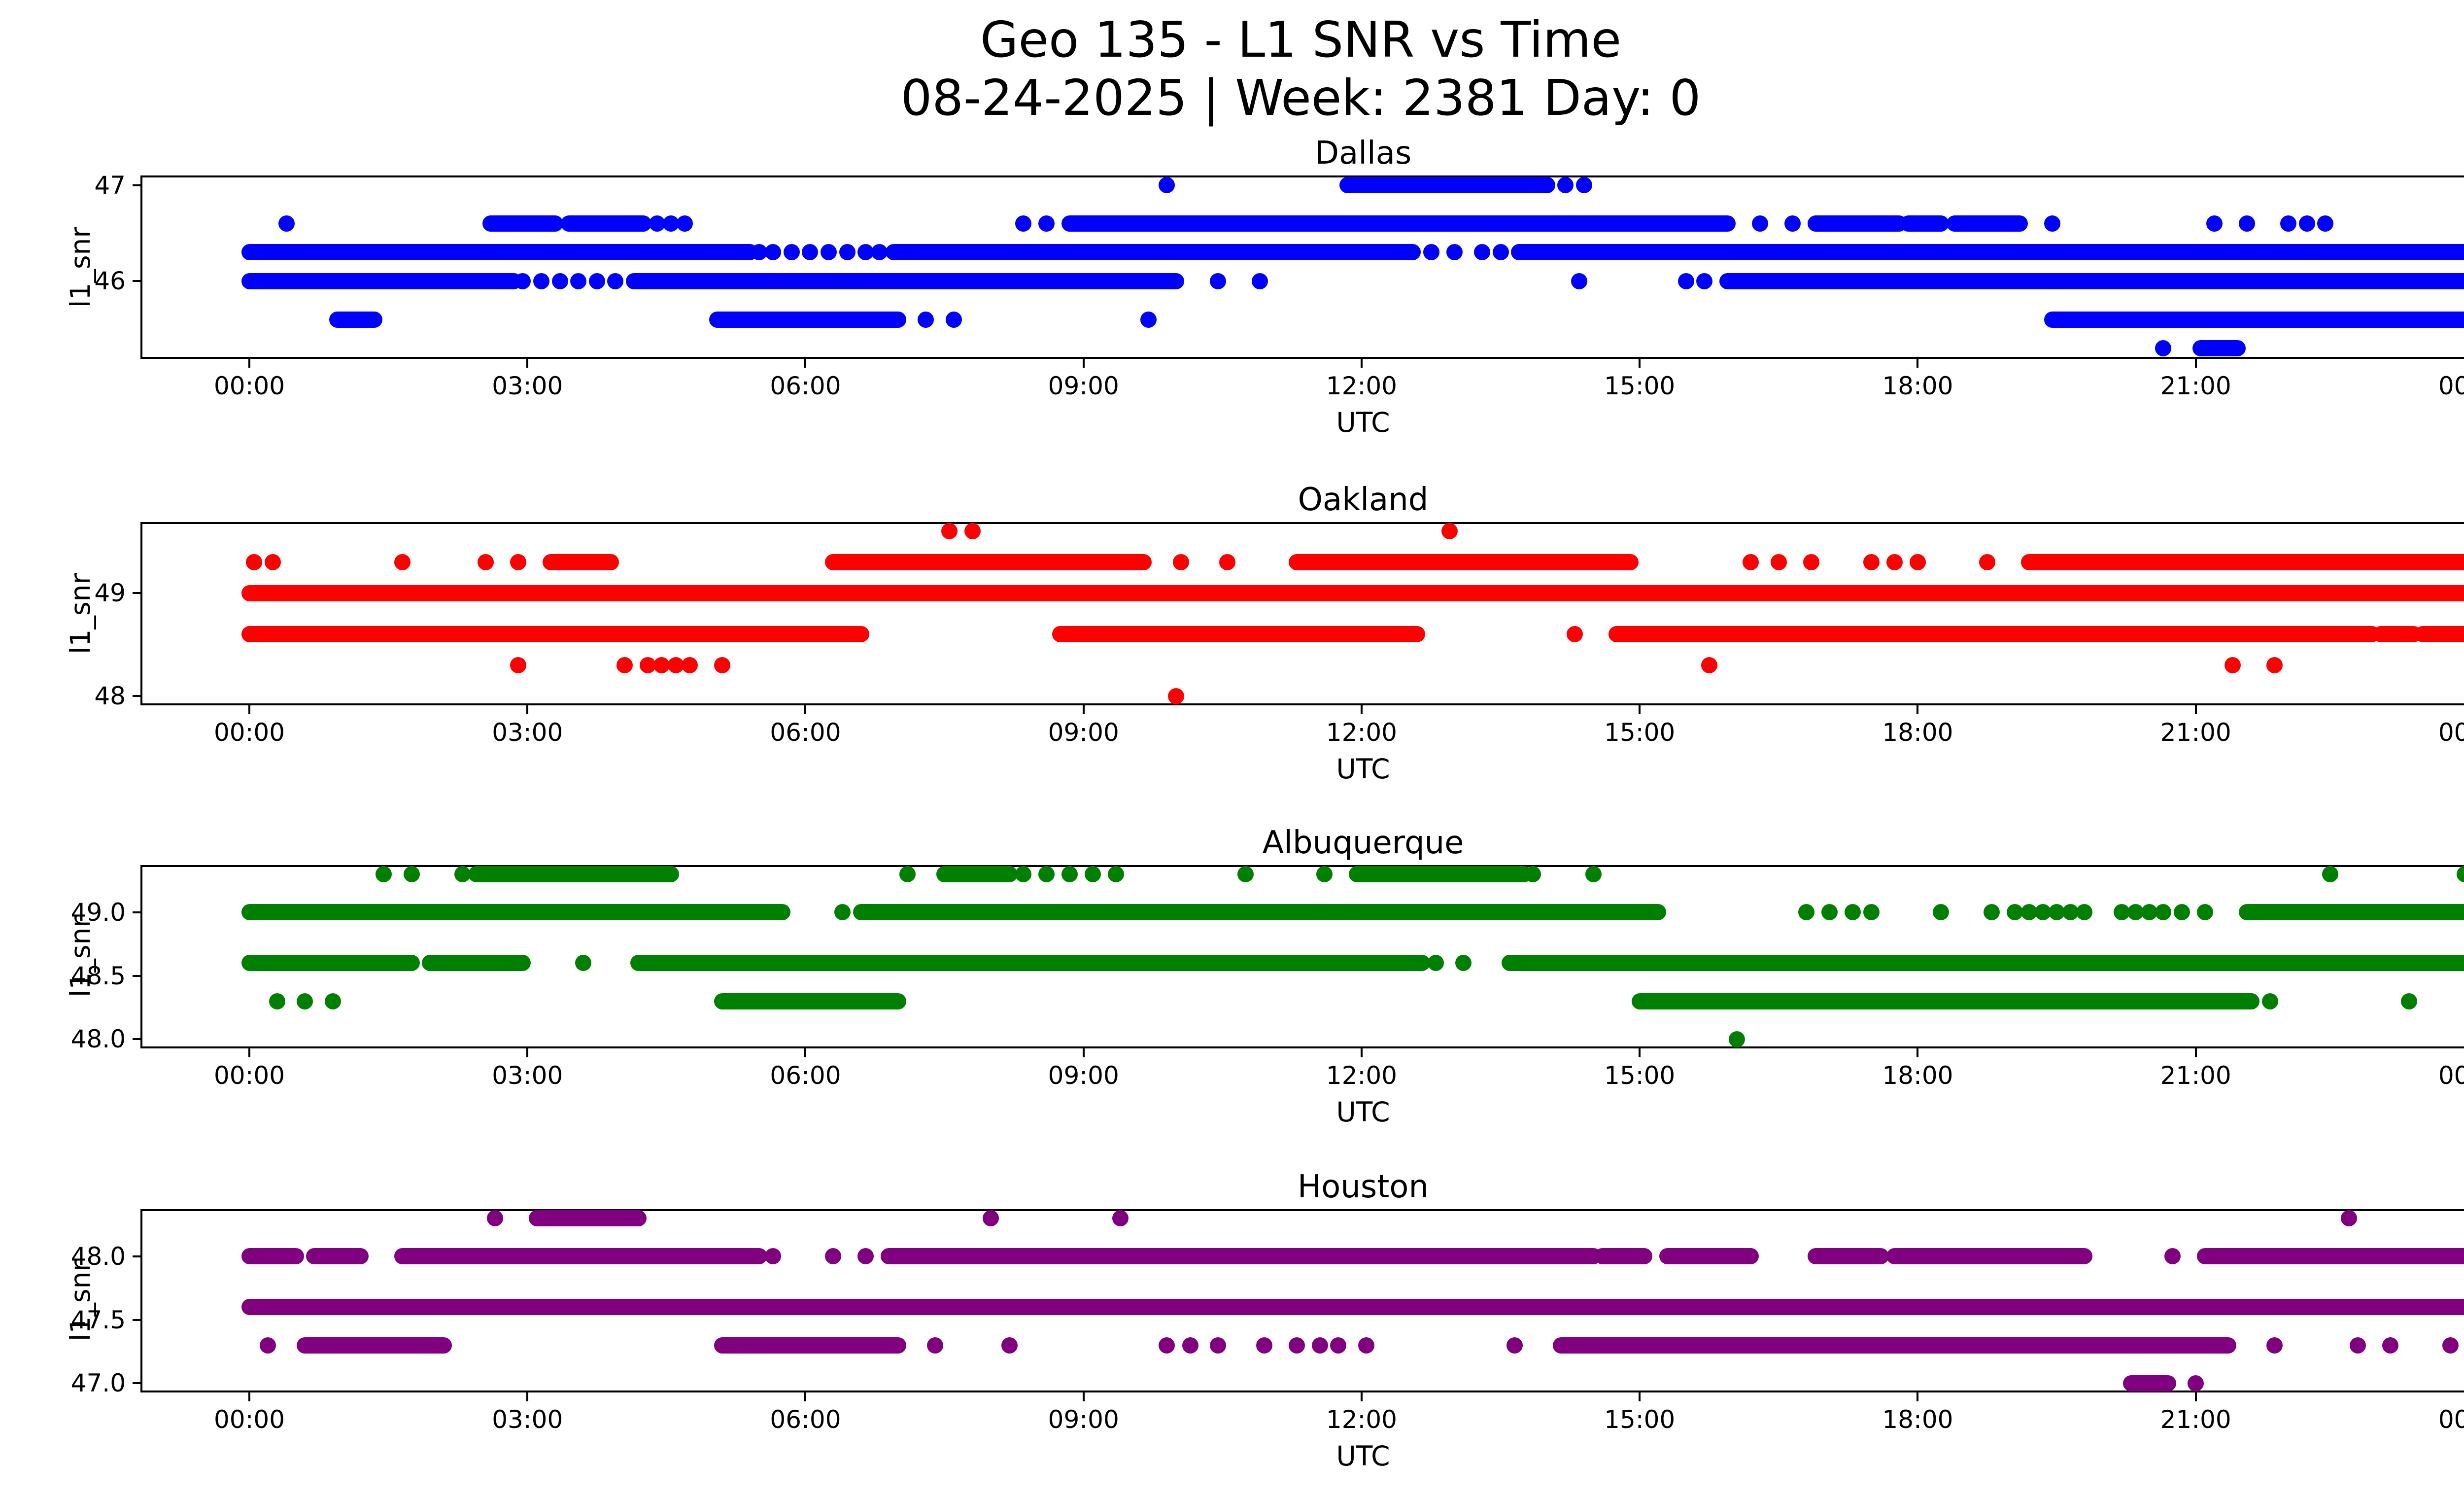 This screenshot has width=2464, height=1495. Describe the element at coordinates (98, 1319) in the screenshot. I see `y-tick-label: 47.5` at that location.